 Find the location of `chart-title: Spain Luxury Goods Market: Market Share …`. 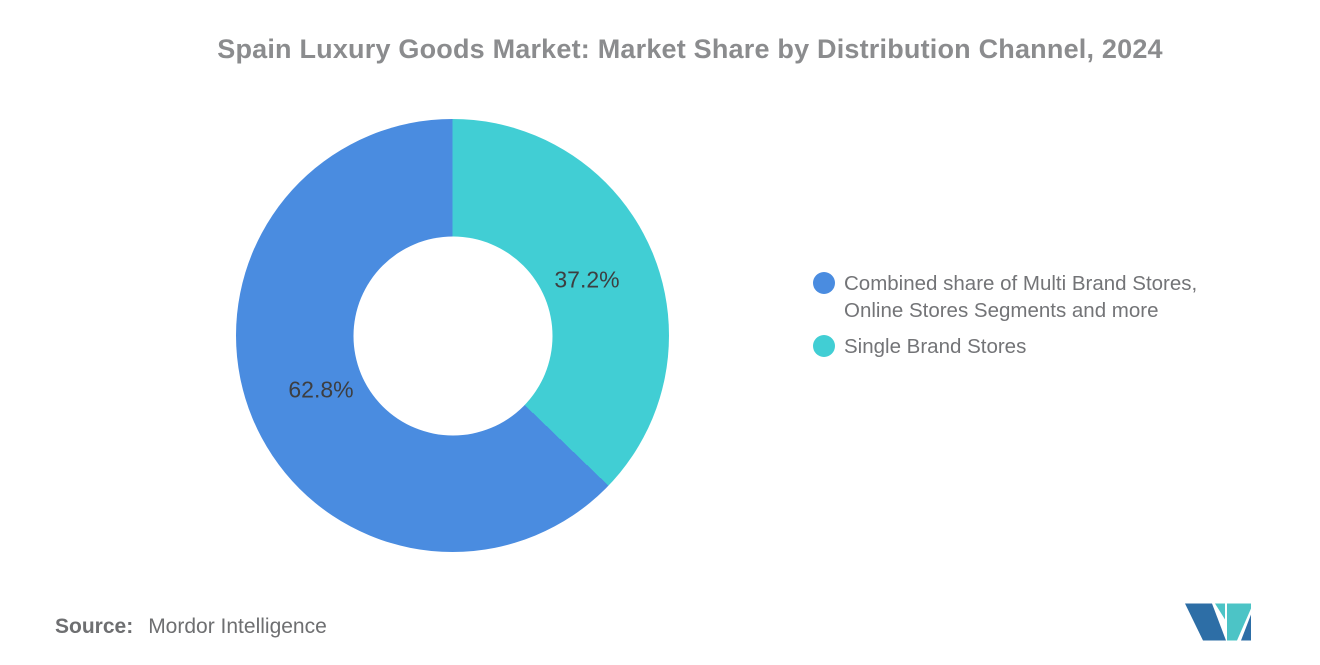

chart-title: Spain Luxury Goods Market: Market Share … is located at coordinates (690, 49).